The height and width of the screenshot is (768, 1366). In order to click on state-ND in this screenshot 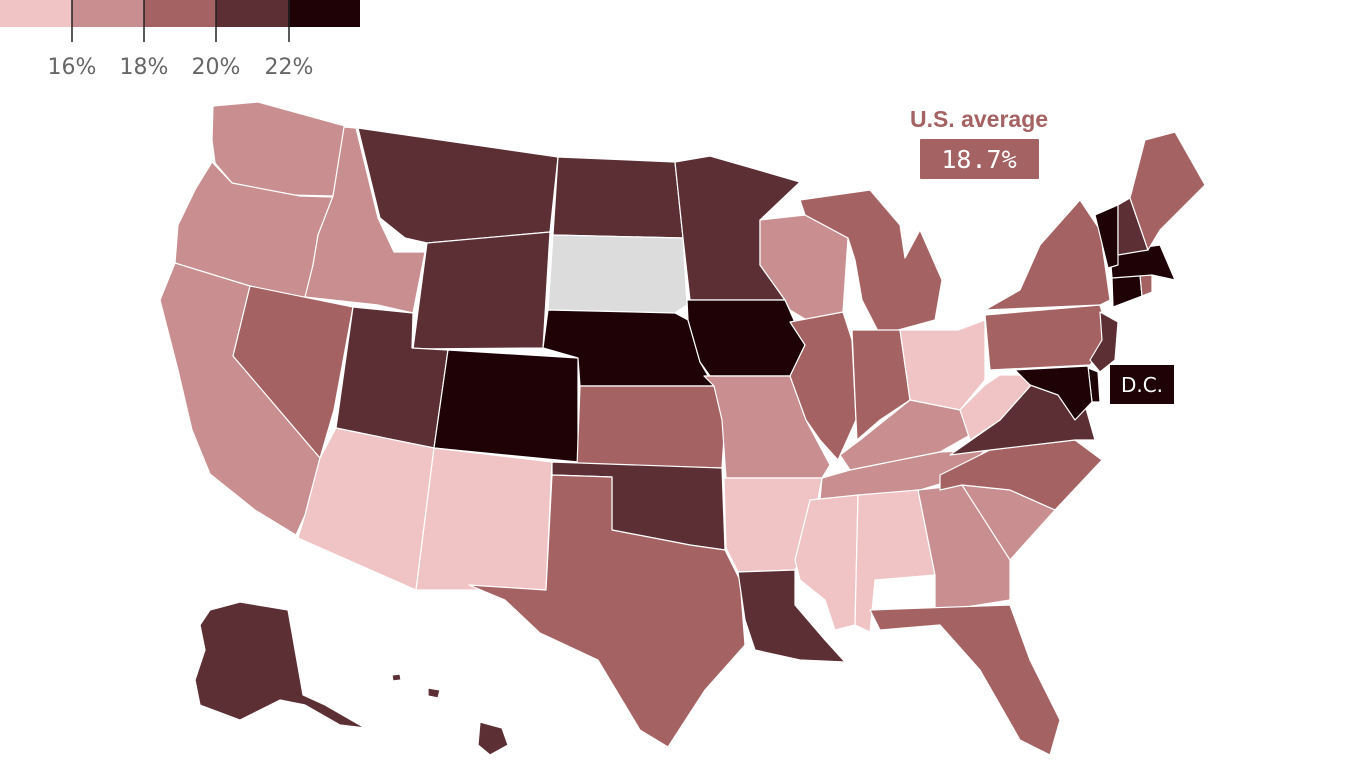, I will do `click(618, 197)`.